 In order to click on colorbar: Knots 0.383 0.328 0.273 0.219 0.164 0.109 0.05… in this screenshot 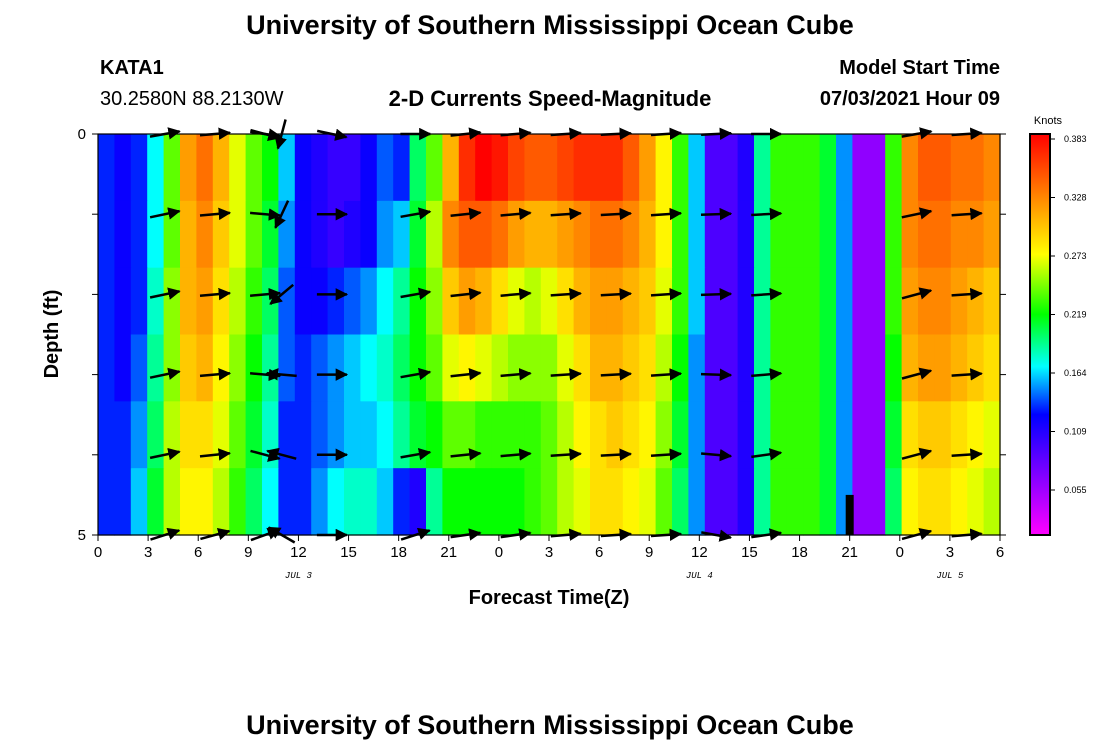, I will do `click(1058, 325)`.